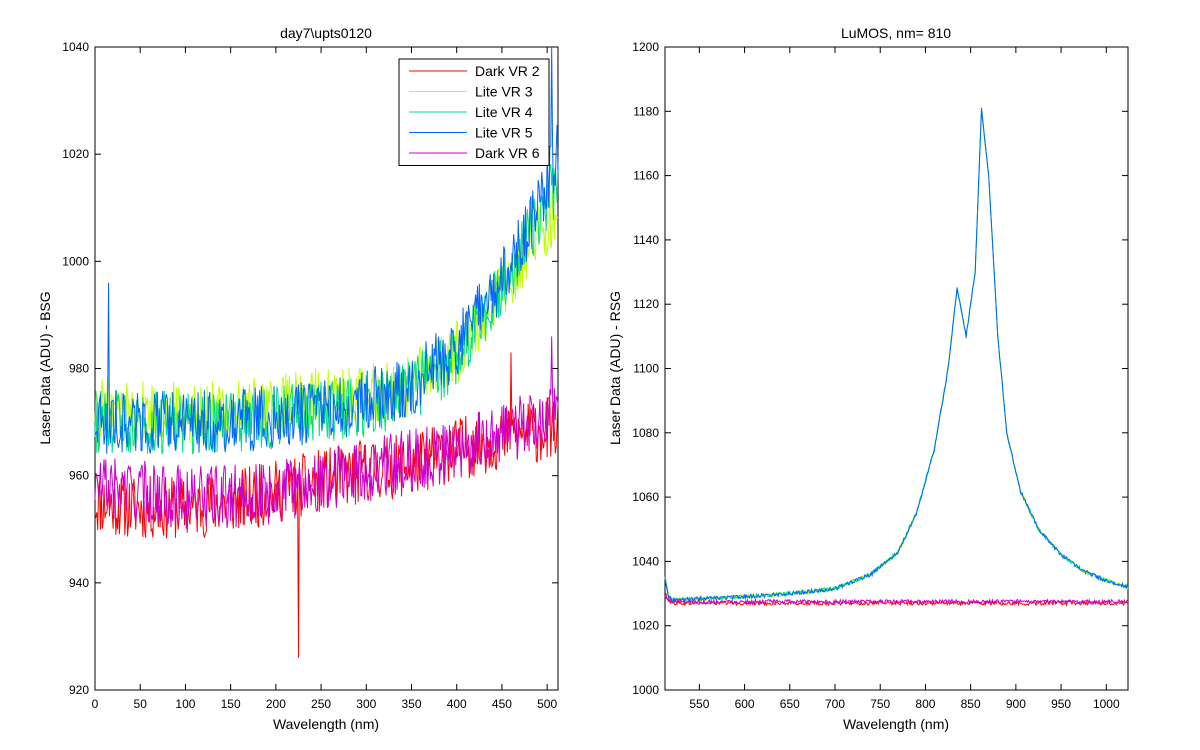 The width and height of the screenshot is (1200, 750). Describe the element at coordinates (896, 33) in the screenshot. I see `chart-title: LuMOS, nm= 810` at that location.